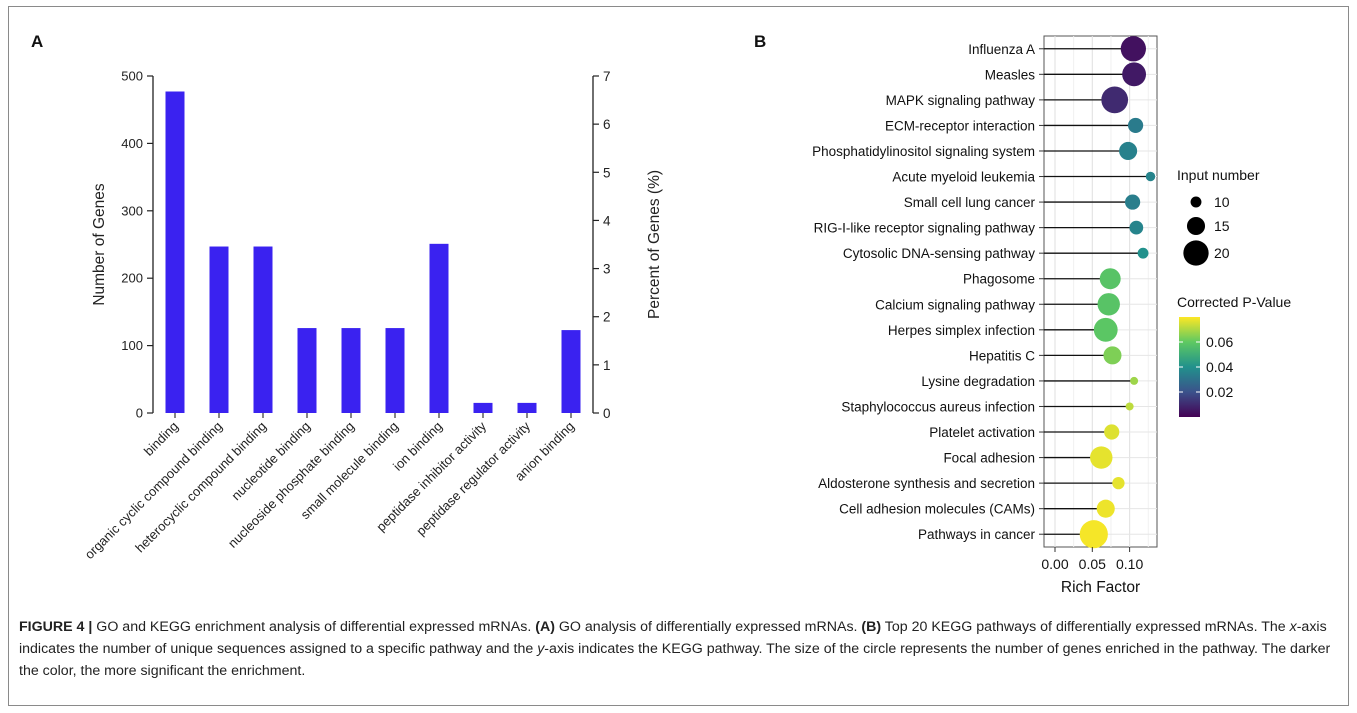 The width and height of the screenshot is (1357, 713). Describe the element at coordinates (1222, 226) in the screenshot. I see `size-legend-label: 15` at that location.